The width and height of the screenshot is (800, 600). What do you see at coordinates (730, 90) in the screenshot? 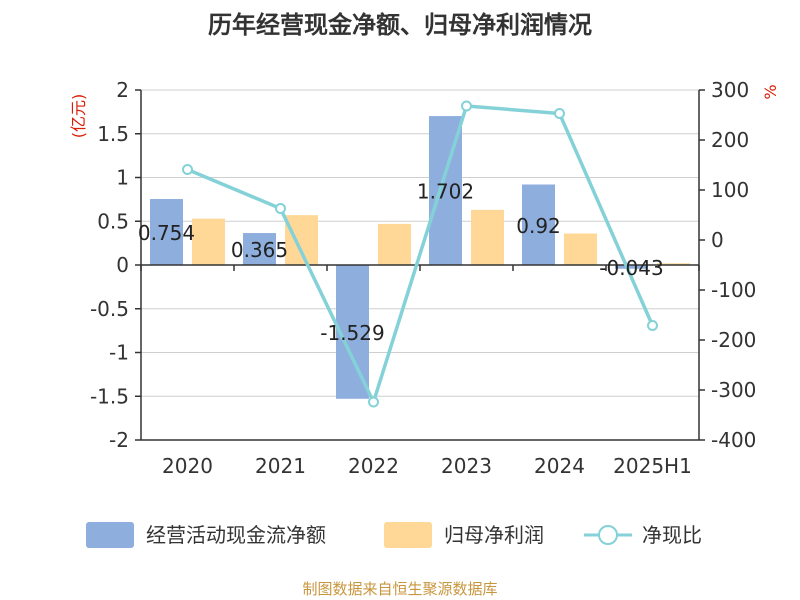
I see `right-tick-label: 300` at bounding box center [730, 90].